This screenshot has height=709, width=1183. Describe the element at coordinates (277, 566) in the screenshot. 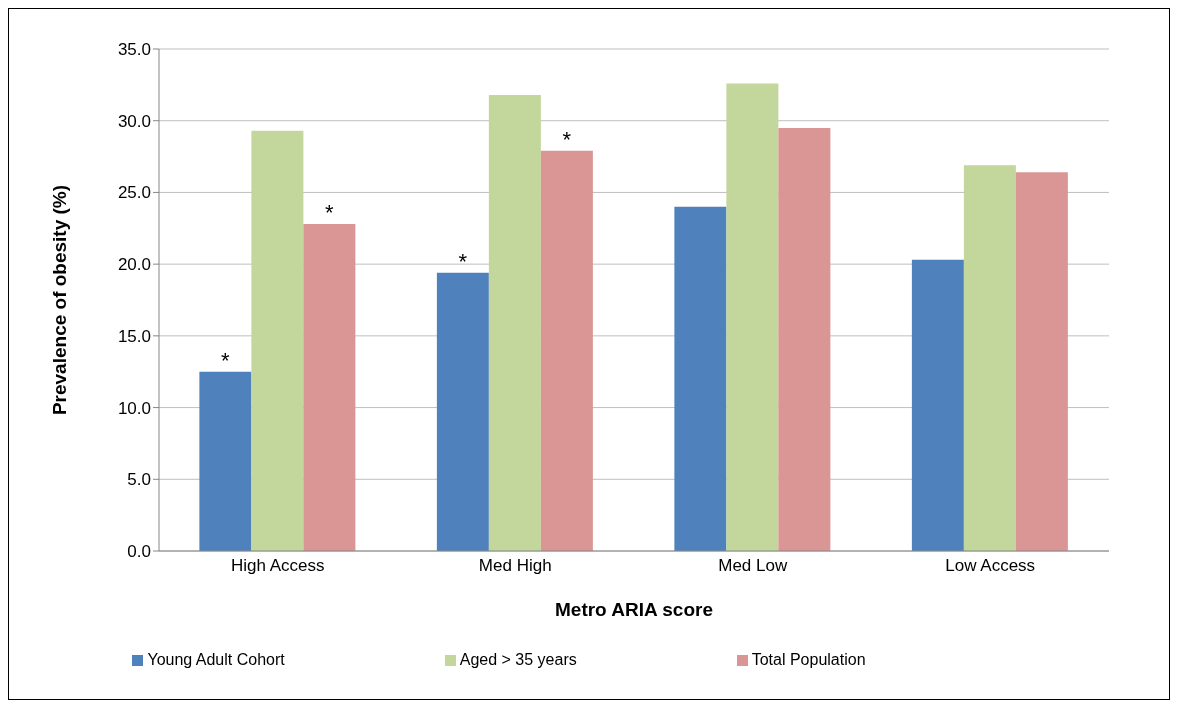

I see `x-tick-label: High Access` at that location.